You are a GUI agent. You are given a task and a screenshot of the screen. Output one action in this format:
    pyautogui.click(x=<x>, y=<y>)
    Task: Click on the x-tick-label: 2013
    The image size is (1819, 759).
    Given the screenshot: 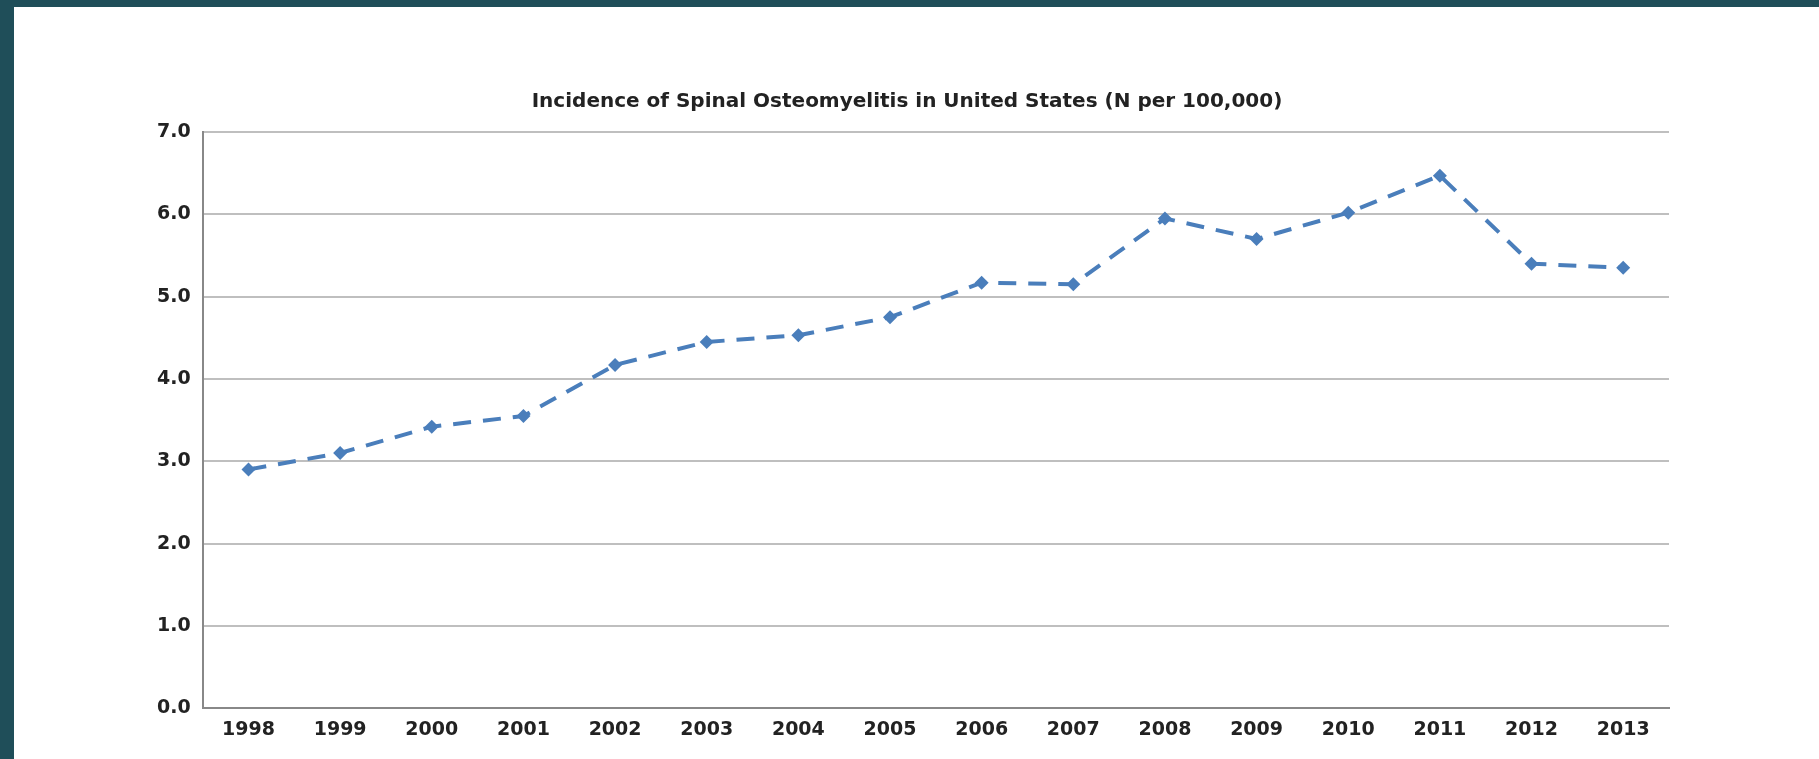 What is the action you would take?
    pyautogui.click(x=1623, y=727)
    